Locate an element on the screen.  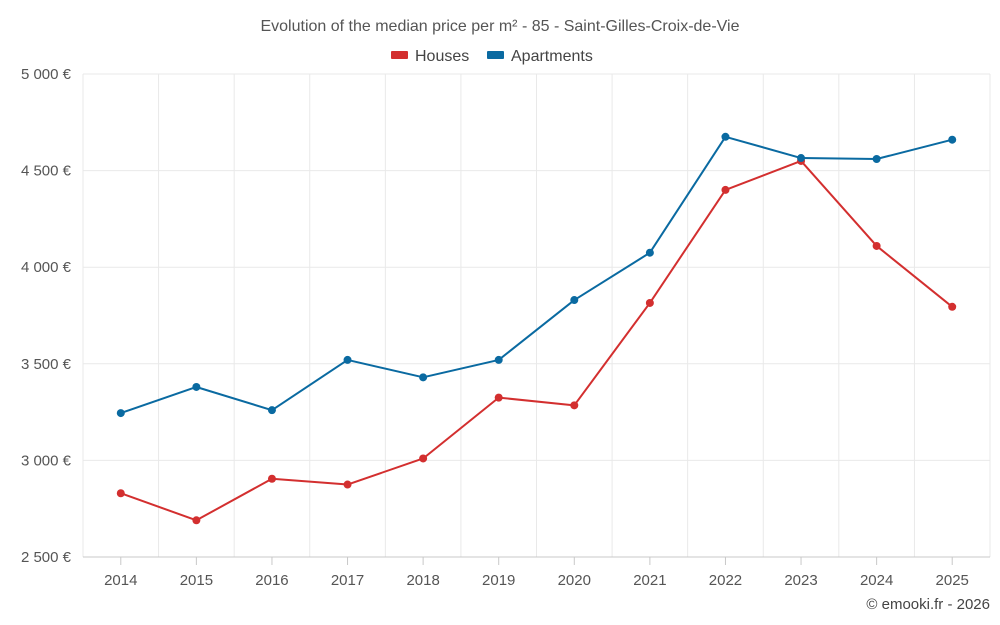
legend-item-apartments: Apartments is located at coordinates (540, 56).